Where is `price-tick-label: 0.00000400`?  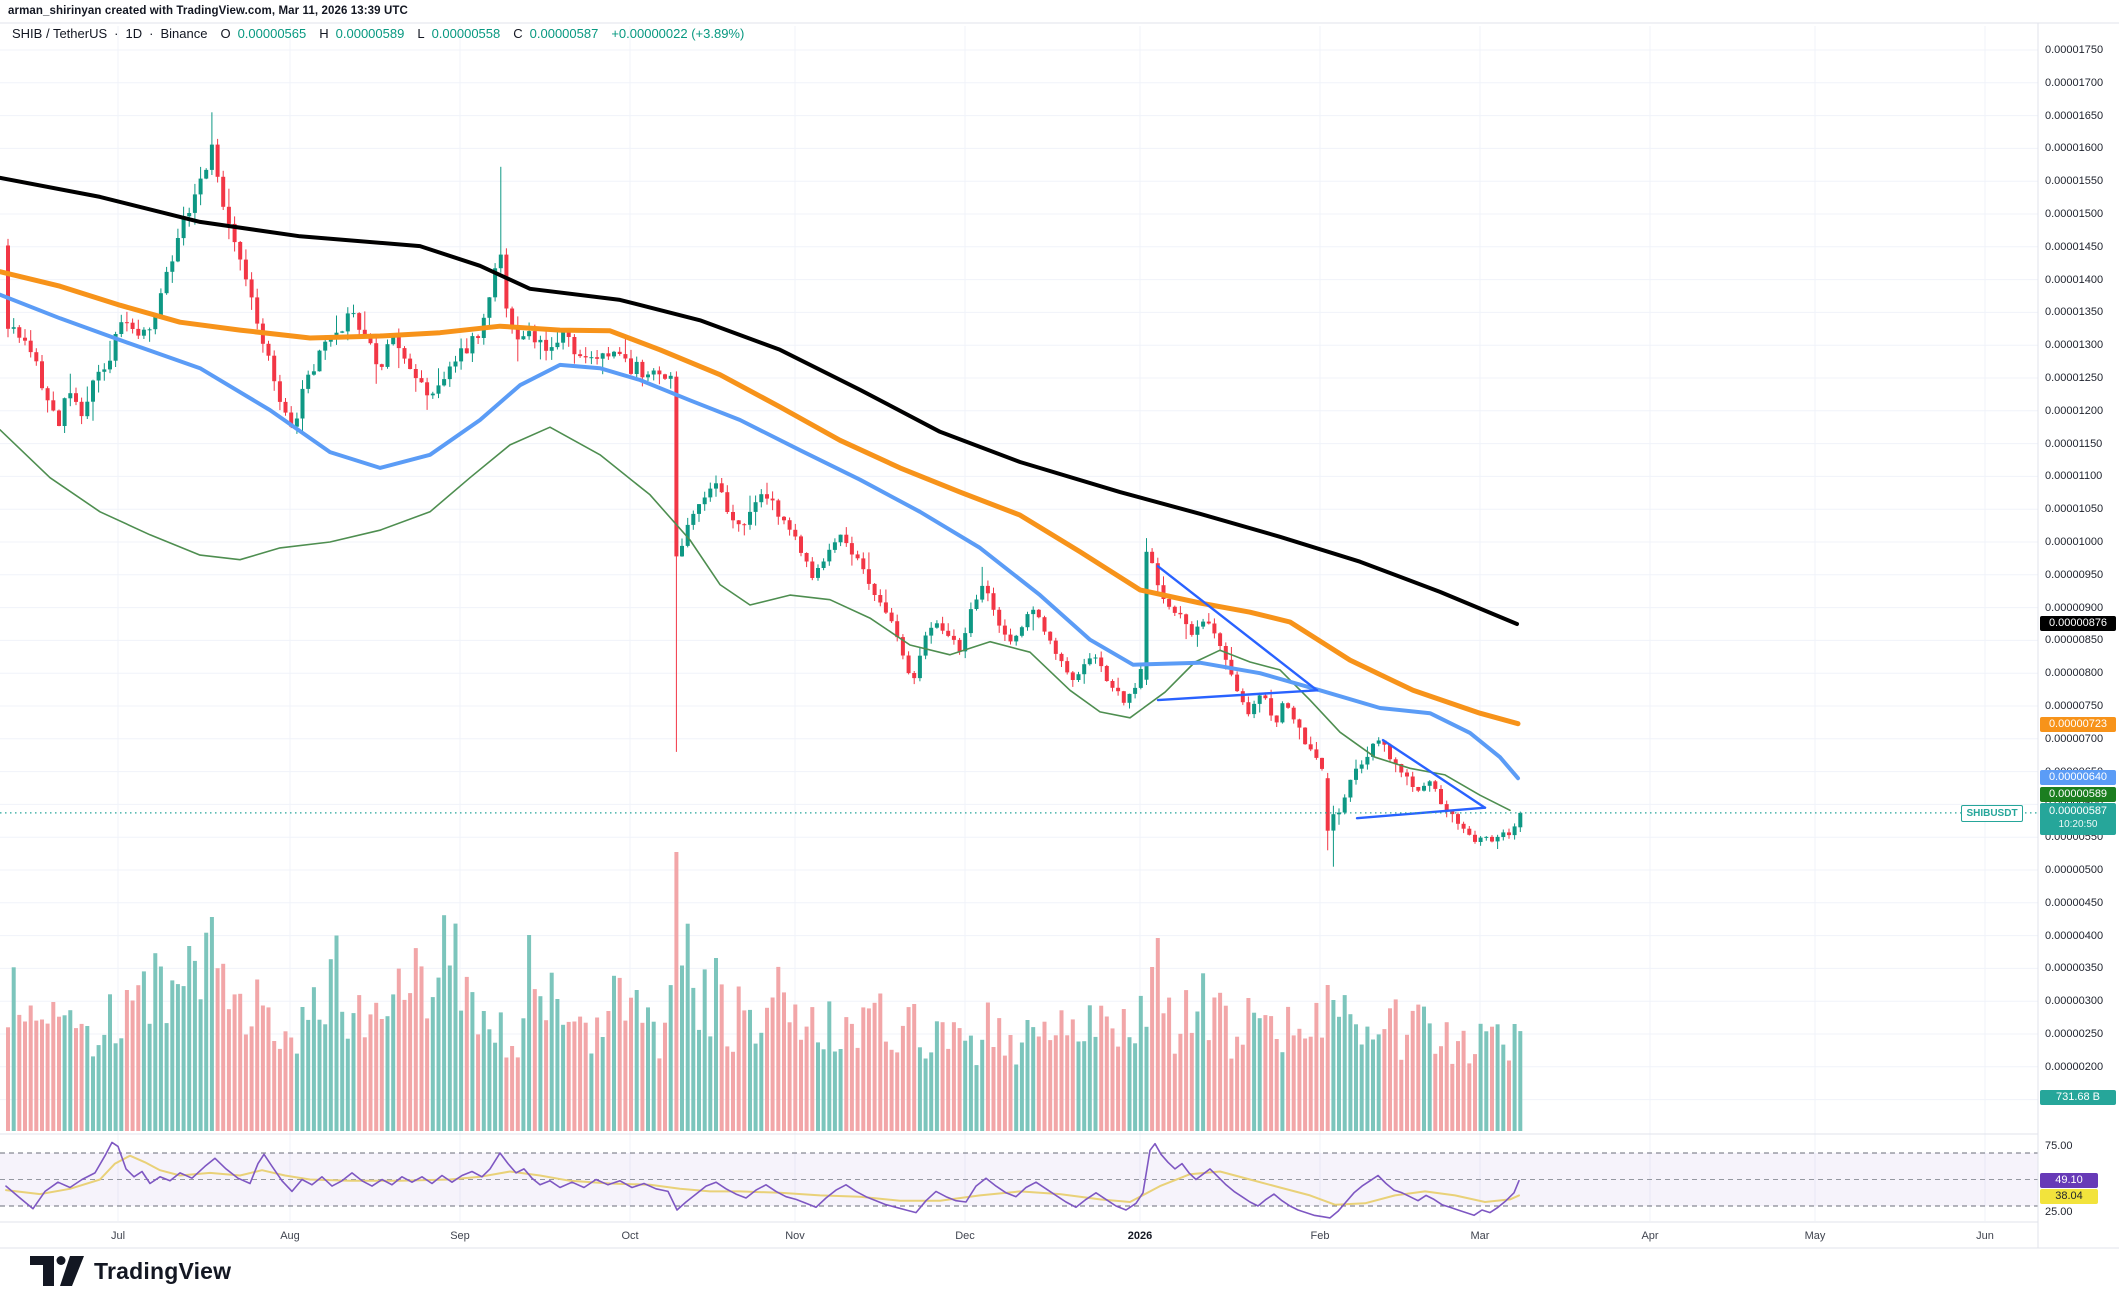 price-tick-label: 0.00000400 is located at coordinates (2074, 936).